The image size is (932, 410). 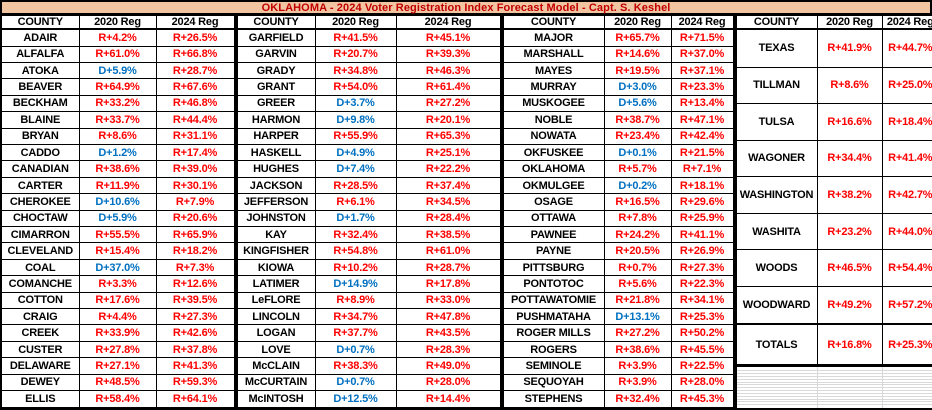 I want to click on reg-2020-cell: D+4.9%, so click(x=355, y=152).